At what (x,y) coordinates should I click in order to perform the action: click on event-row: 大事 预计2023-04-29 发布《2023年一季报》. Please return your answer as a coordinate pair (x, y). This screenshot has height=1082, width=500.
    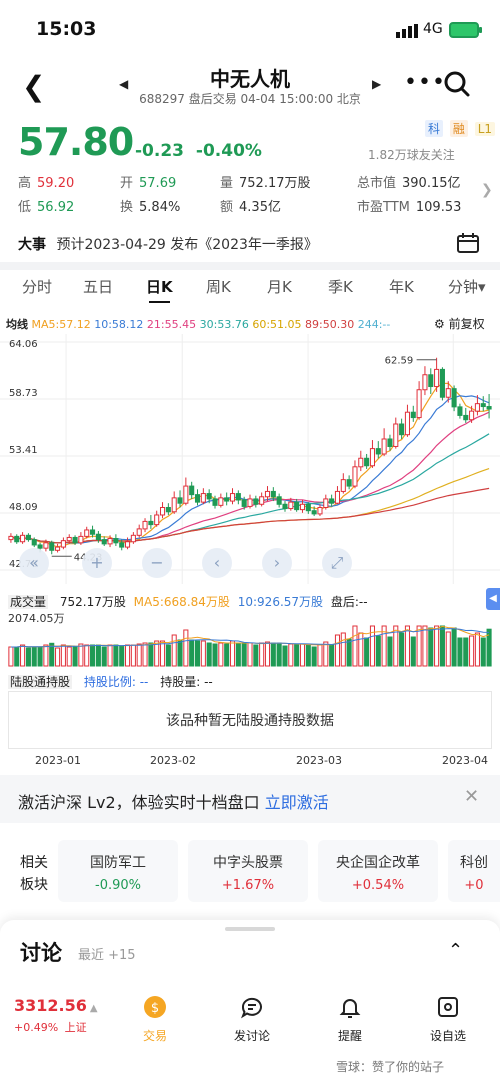
    Looking at the image, I should click on (168, 244).